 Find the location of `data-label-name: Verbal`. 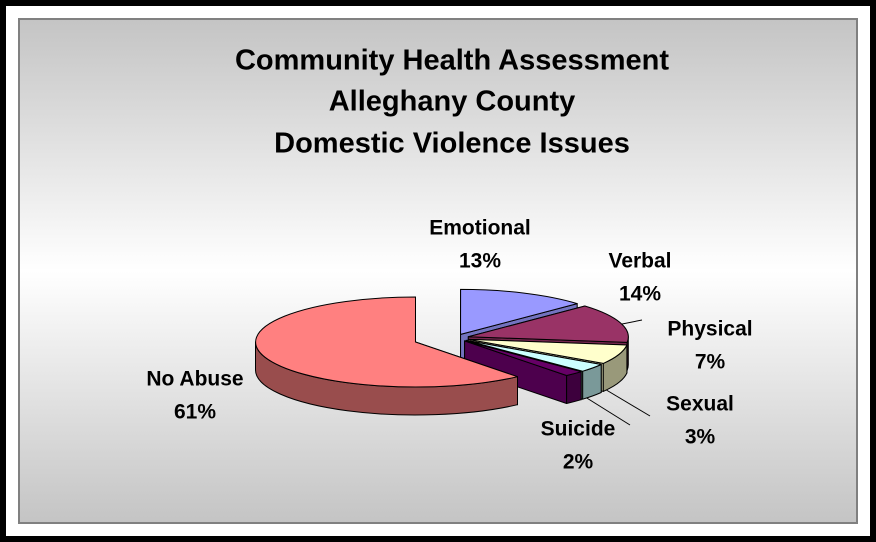

data-label-name: Verbal is located at coordinates (639, 261).